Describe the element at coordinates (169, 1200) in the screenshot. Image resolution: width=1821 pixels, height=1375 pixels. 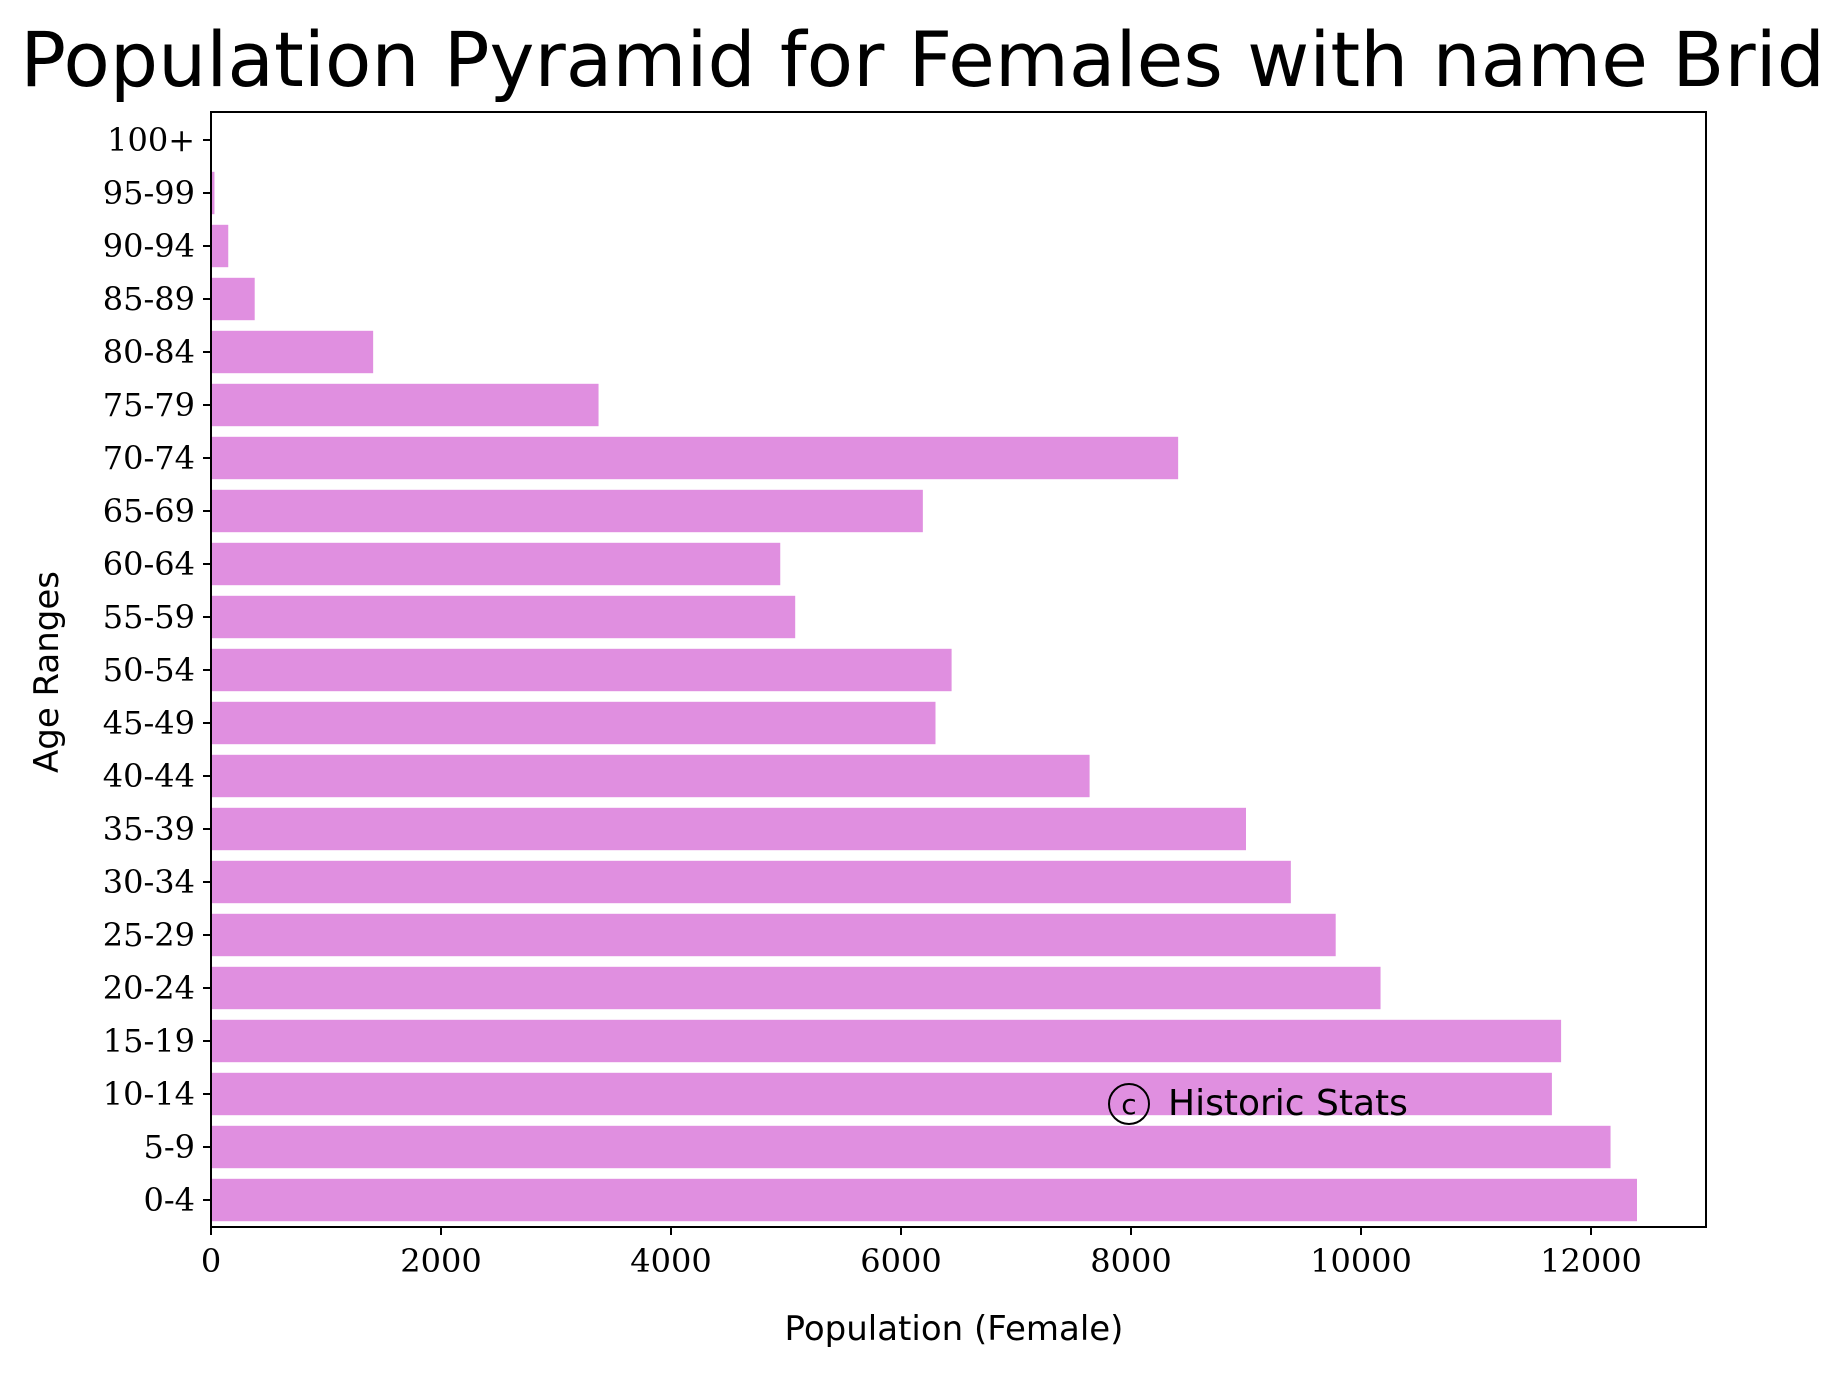
I see `ytick-label-0-4: 0-4` at that location.